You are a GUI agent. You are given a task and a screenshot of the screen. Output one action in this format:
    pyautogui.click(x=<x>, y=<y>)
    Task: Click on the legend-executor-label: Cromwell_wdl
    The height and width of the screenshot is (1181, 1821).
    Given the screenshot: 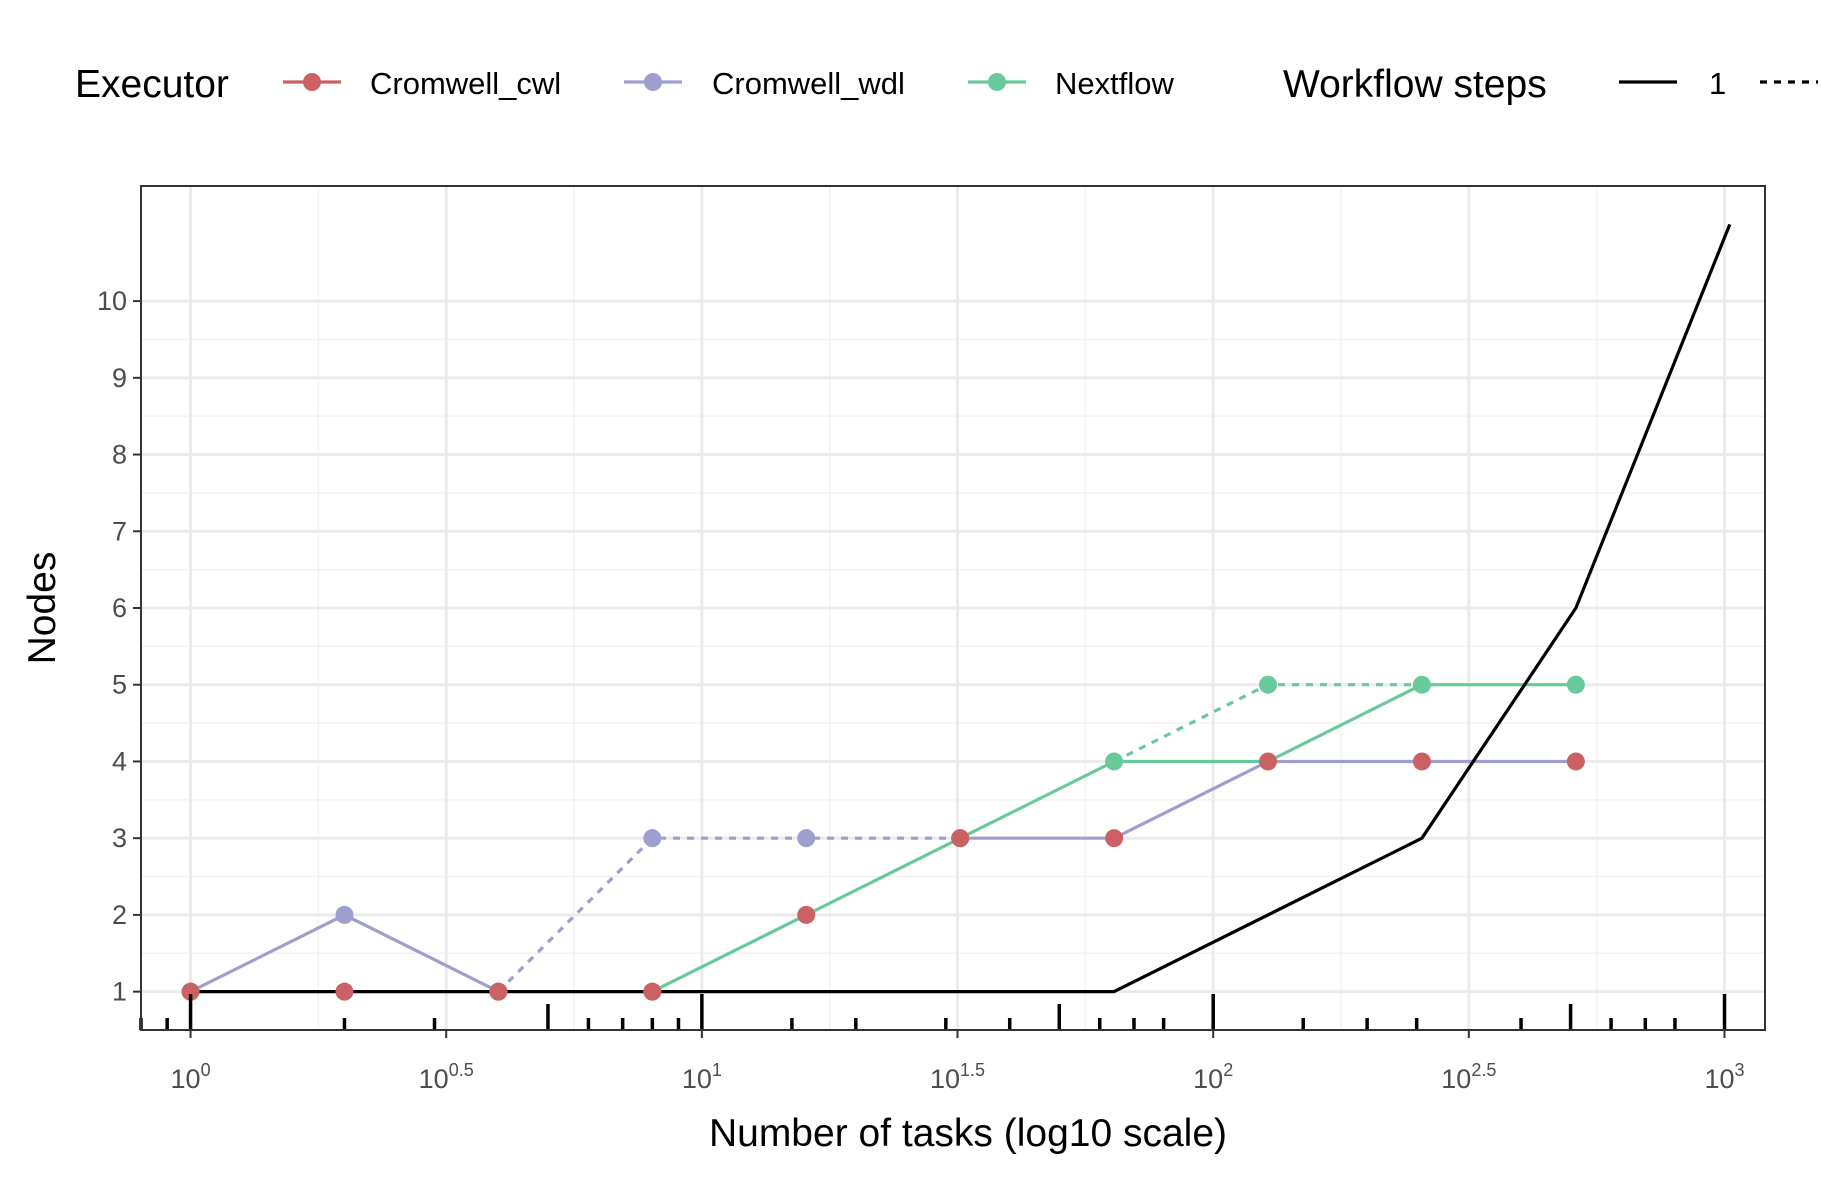 What is the action you would take?
    pyautogui.click(x=808, y=83)
    